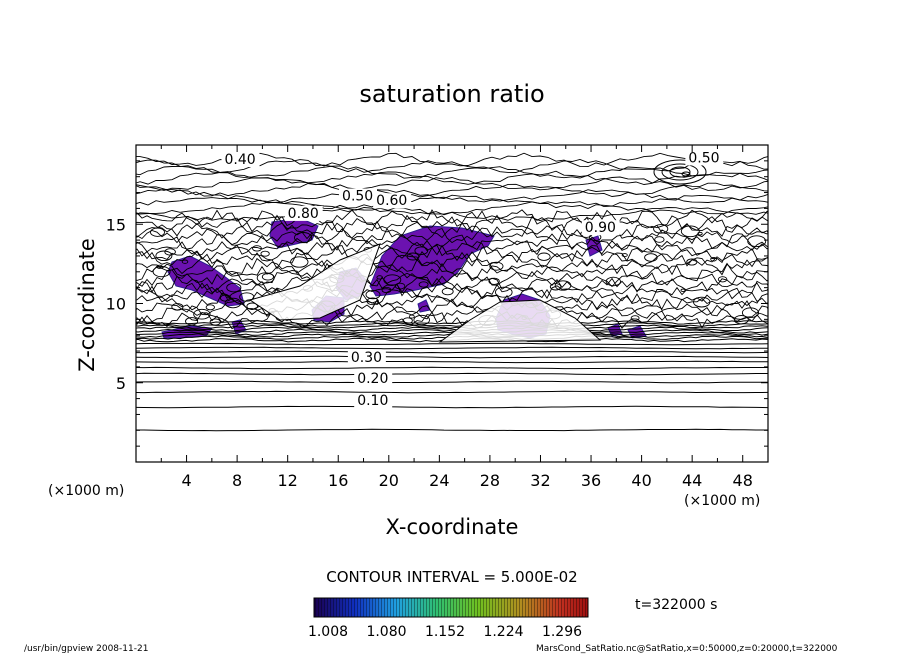 The height and width of the screenshot is (654, 904). I want to click on x-tick-label: 20, so click(389, 480).